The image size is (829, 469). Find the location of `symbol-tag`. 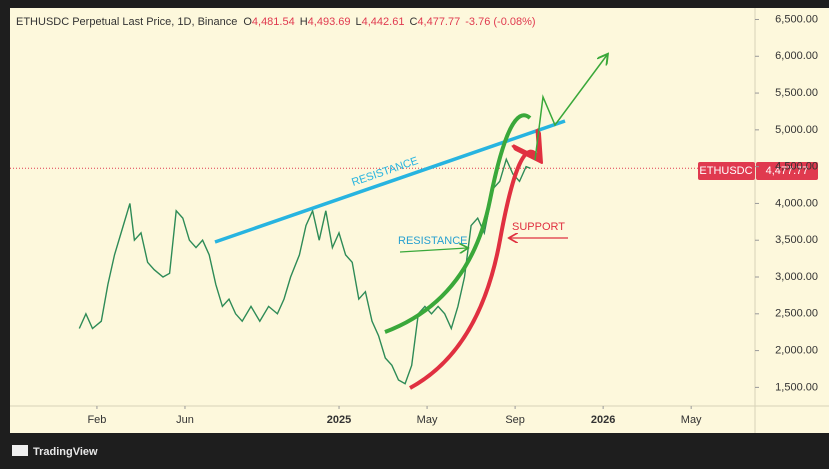

symbol-tag is located at coordinates (726, 171).